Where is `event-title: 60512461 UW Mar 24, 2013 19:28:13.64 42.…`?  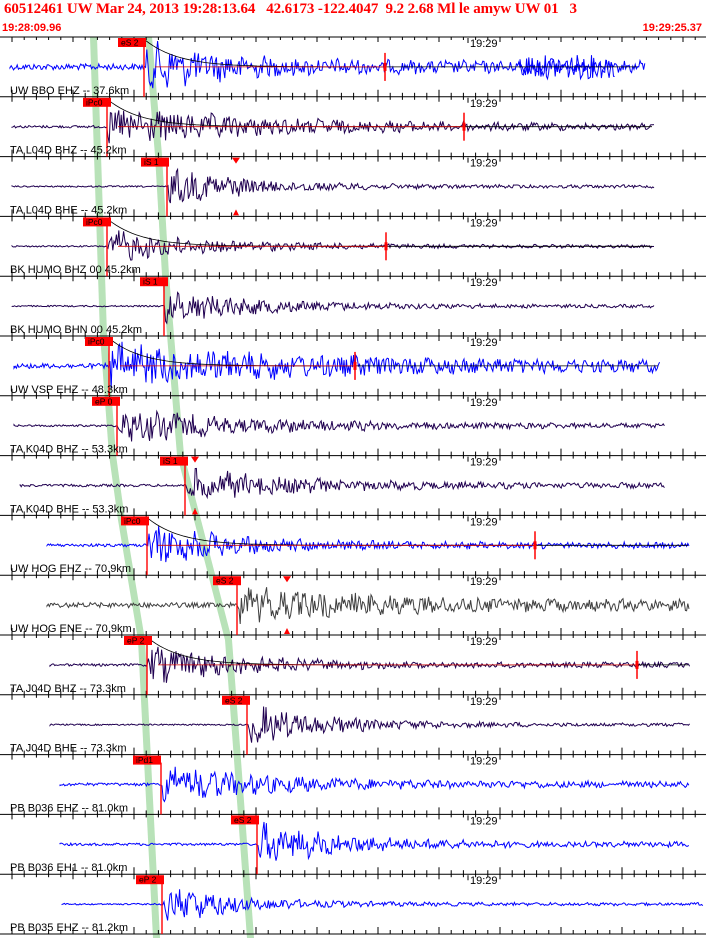 event-title: 60512461 UW Mar 24, 2013 19:28:13.64 42.… is located at coordinates (290, 9).